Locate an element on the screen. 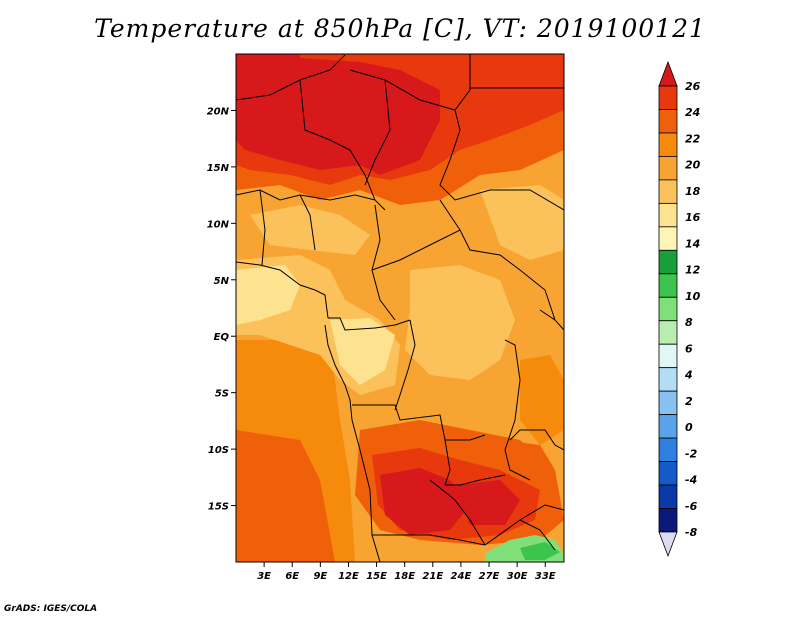 The image size is (800, 618). lon-tick-label: 30E is located at coordinates (517, 576).